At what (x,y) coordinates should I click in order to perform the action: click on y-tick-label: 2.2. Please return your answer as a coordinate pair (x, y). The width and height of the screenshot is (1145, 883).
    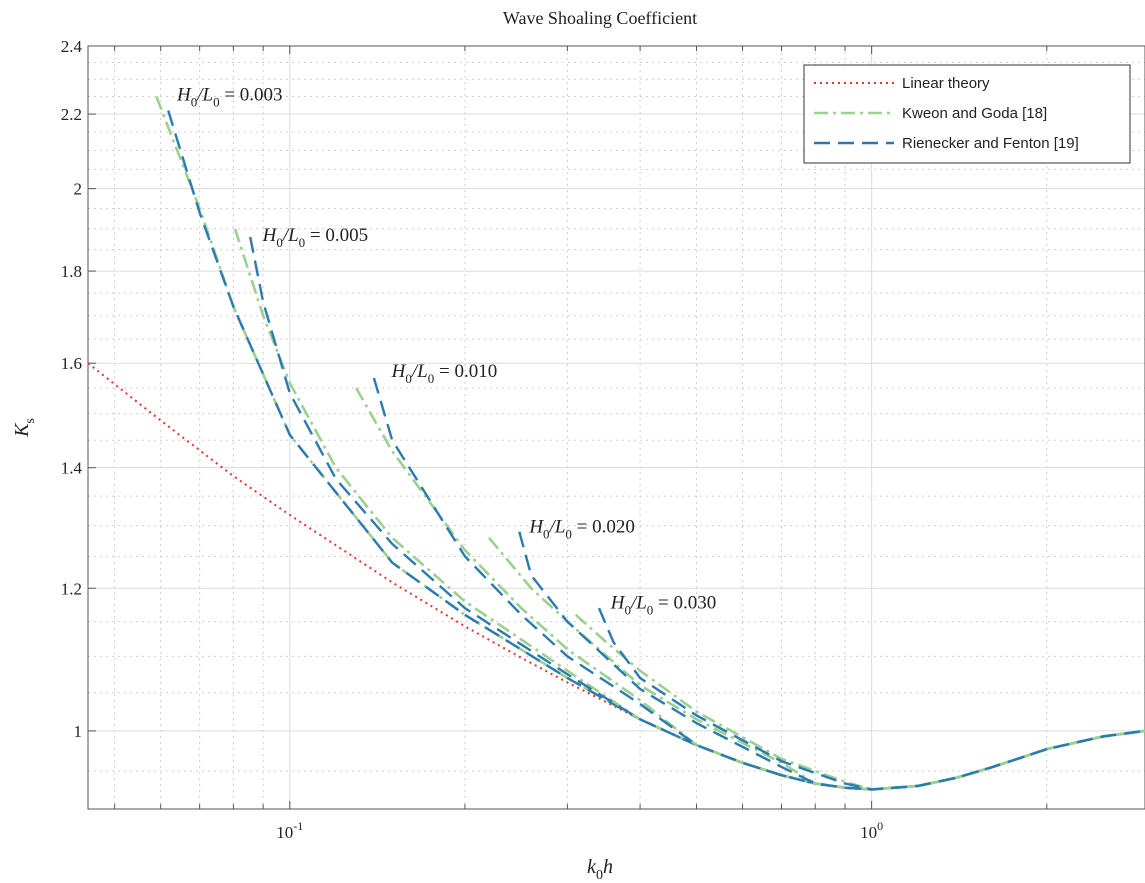
    Looking at the image, I should click on (71, 114).